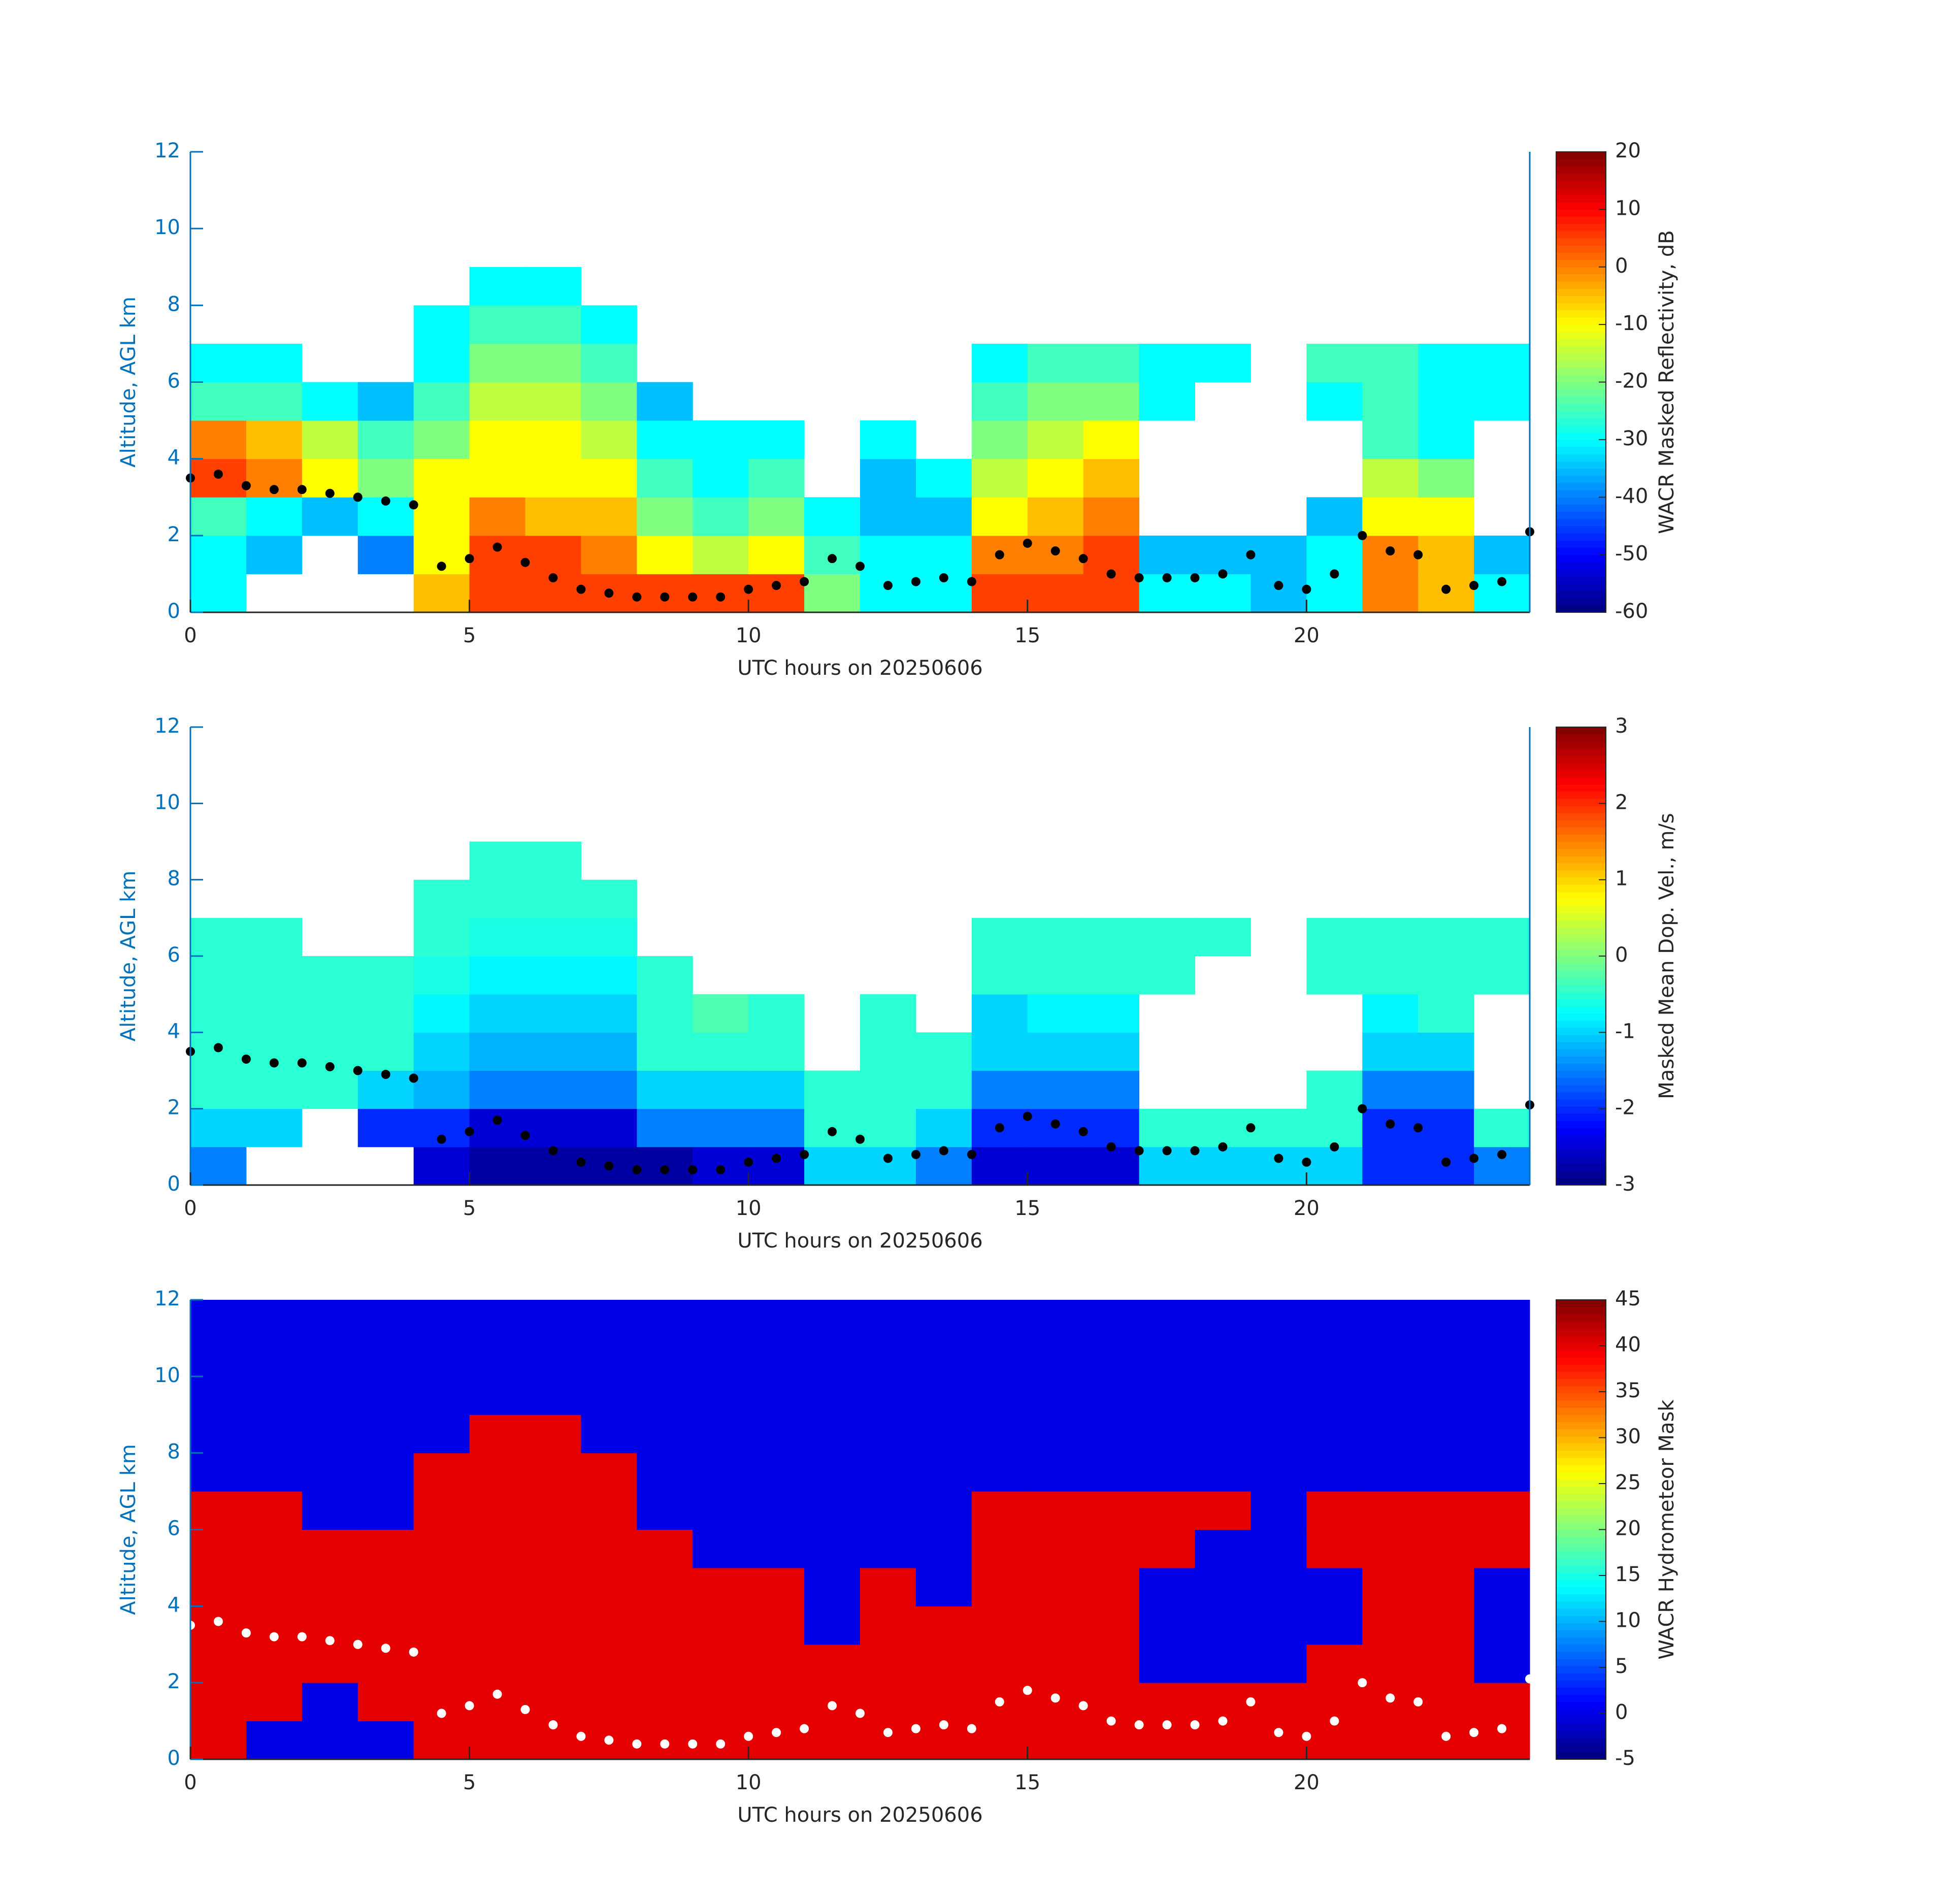 Image resolution: width=1942 pixels, height=1904 pixels. I want to click on colorbar-label: WACR Masked Reflectivity, dB, so click(1666, 382).